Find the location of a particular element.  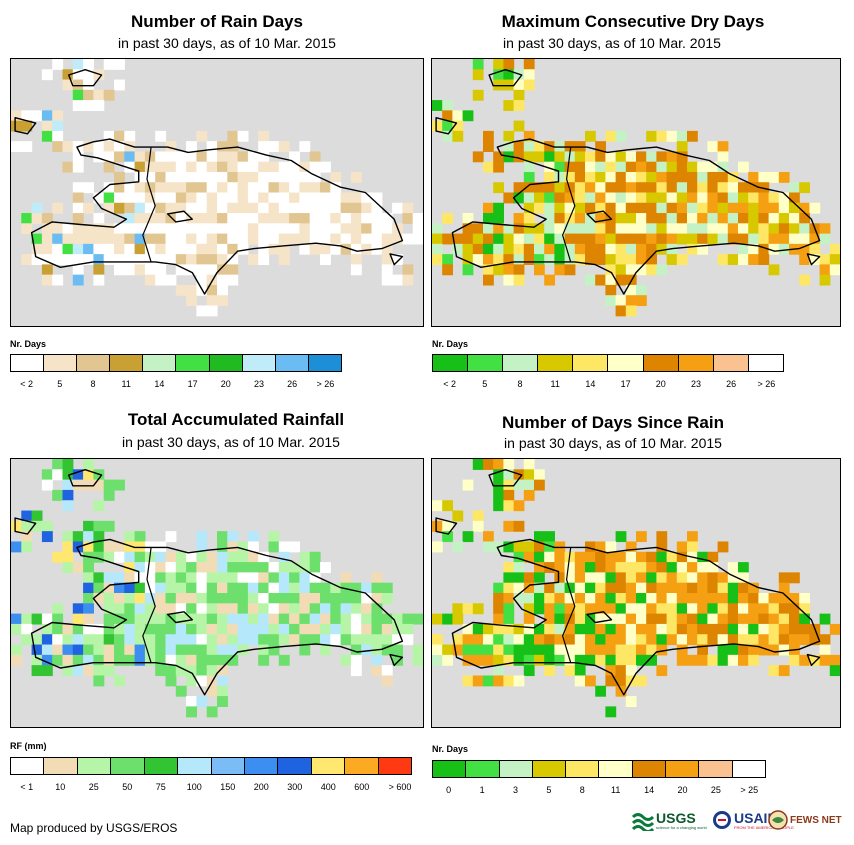

panel-1-subtitle: in past 30 days, as of 10 Mar. 2015 is located at coordinates (227, 43).